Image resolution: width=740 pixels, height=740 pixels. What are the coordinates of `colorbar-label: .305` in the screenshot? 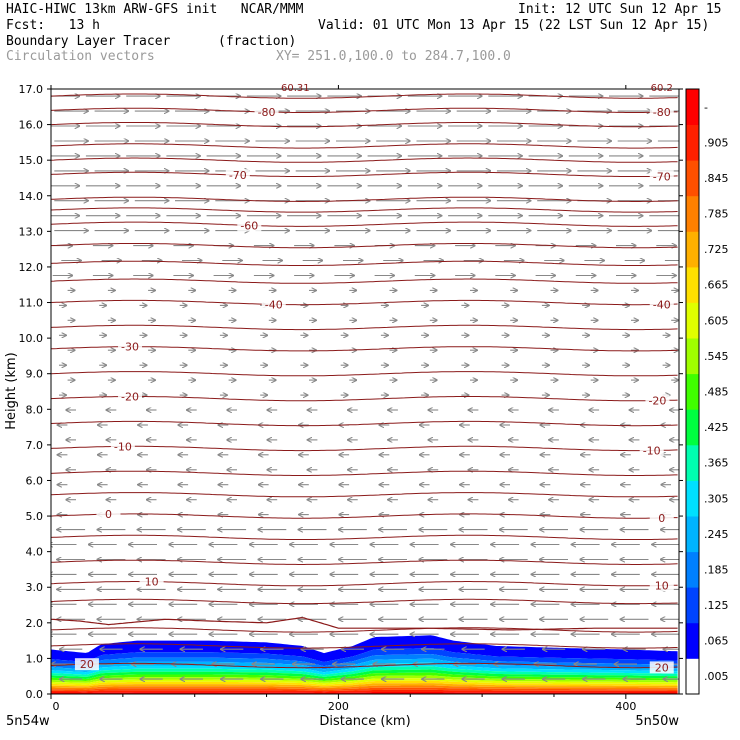 It's located at (716, 498).